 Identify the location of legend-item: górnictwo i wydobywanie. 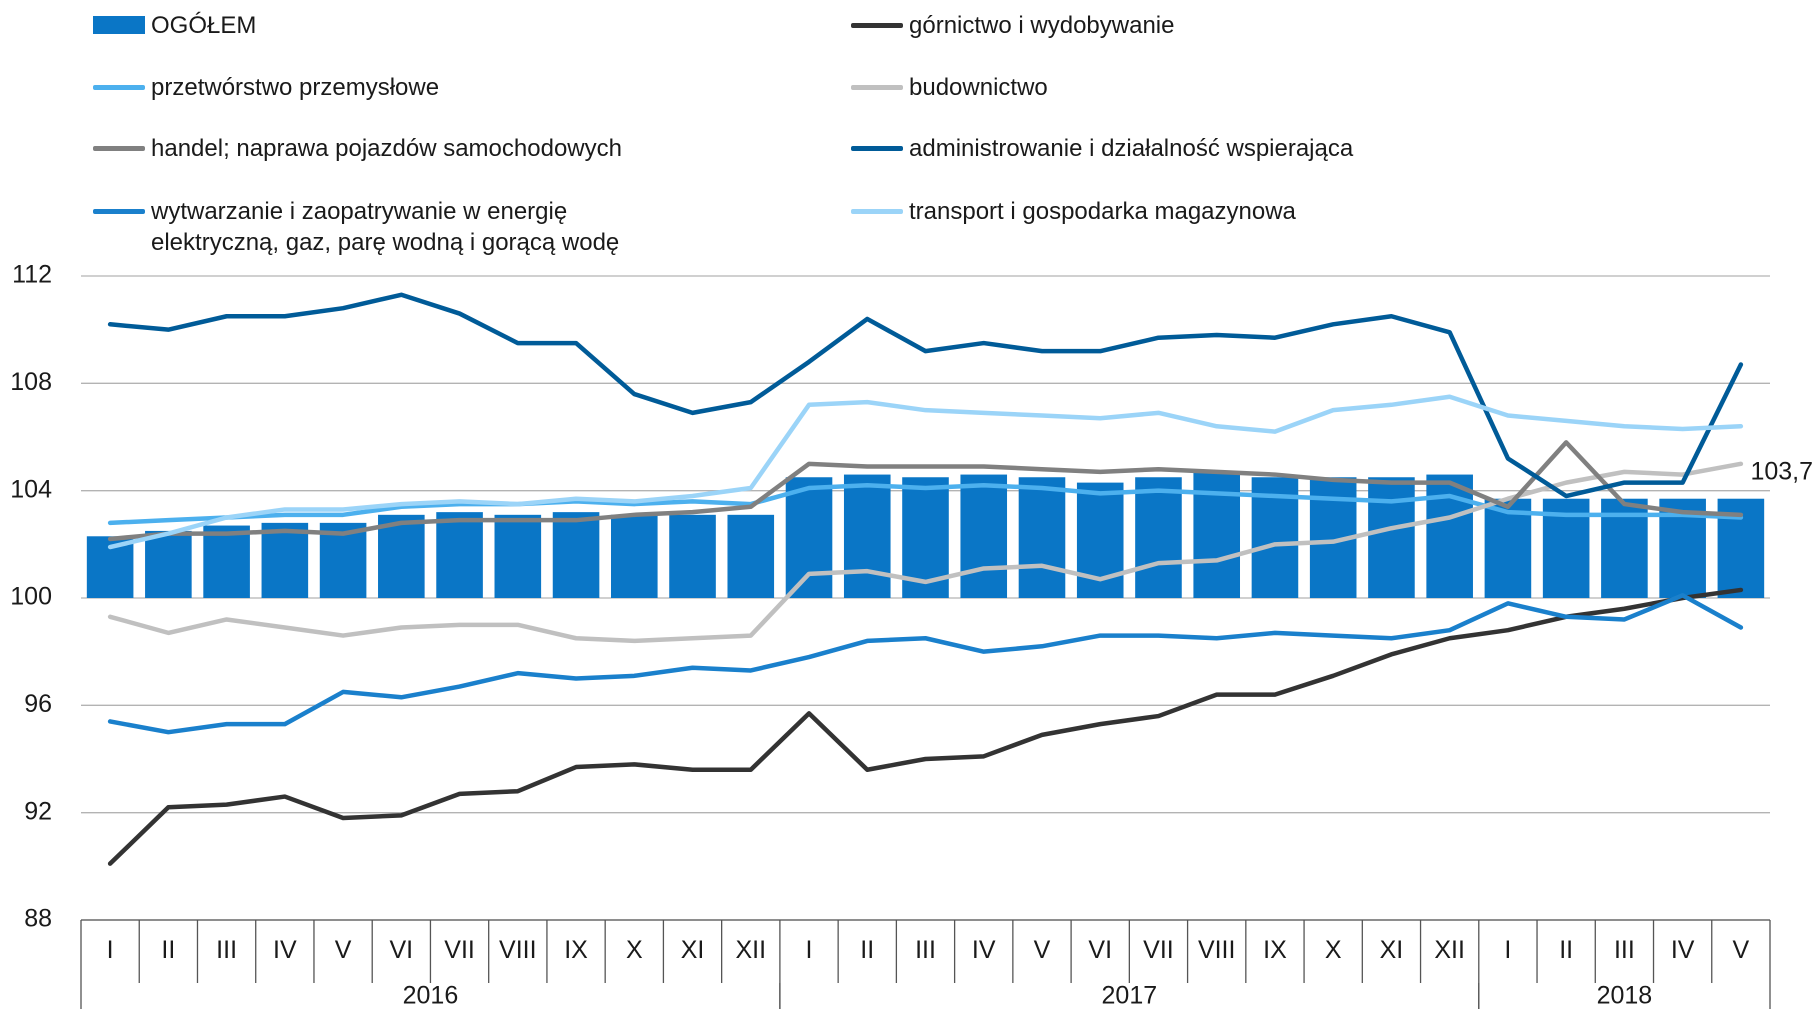
(1152, 25).